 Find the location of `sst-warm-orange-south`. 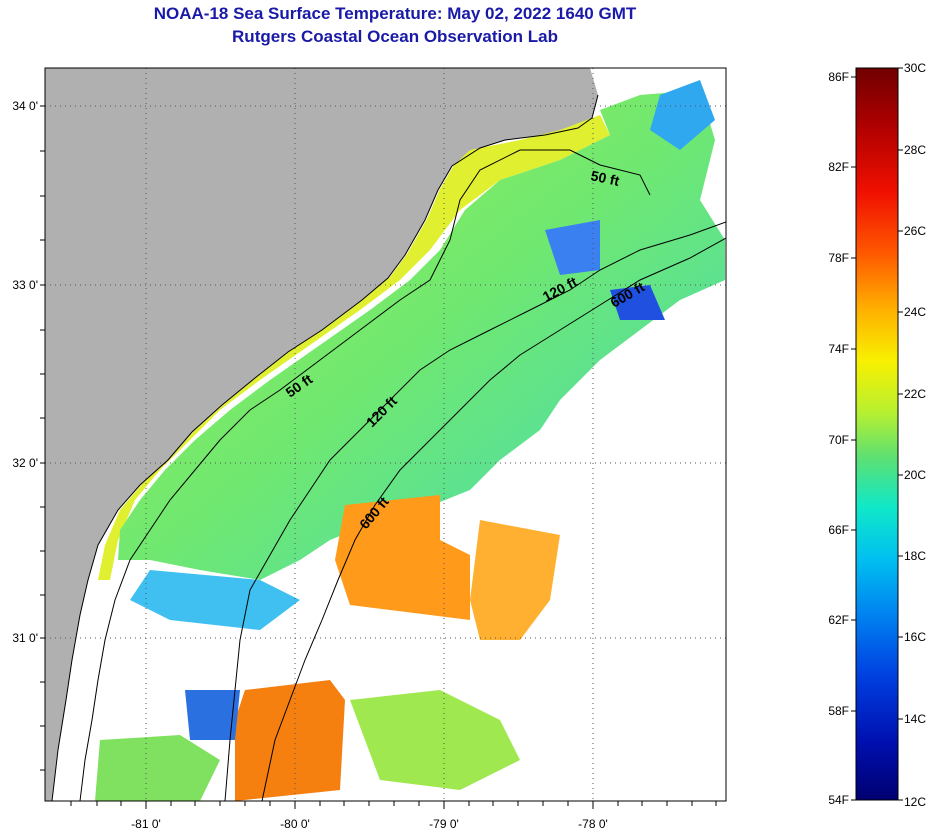

sst-warm-orange-south is located at coordinates (290, 740).